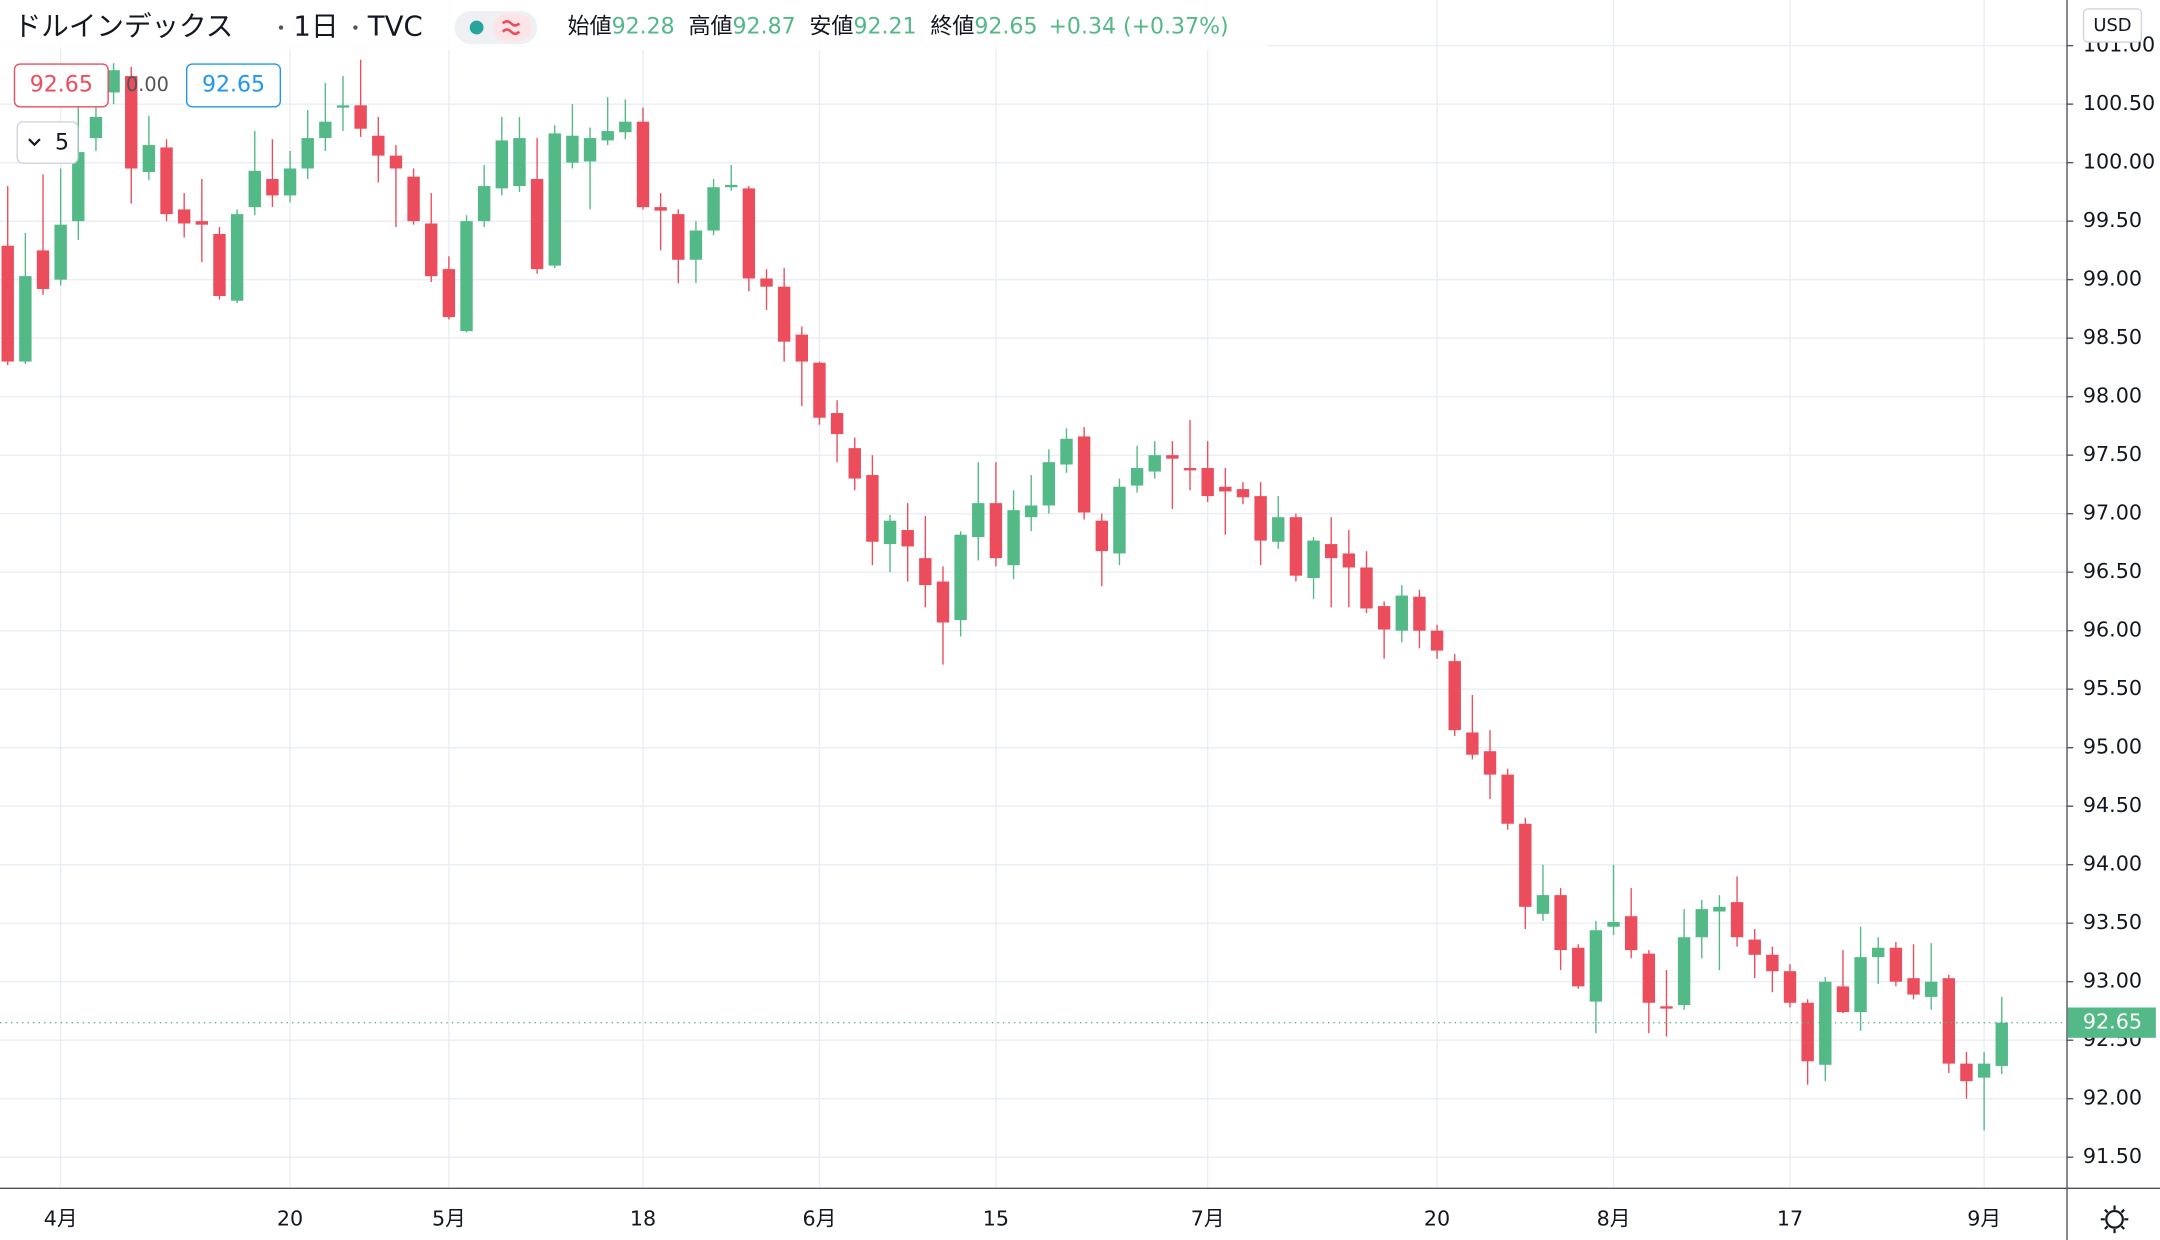  Describe the element at coordinates (1790, 1218) in the screenshot. I see `x-tick-label: 17` at that location.